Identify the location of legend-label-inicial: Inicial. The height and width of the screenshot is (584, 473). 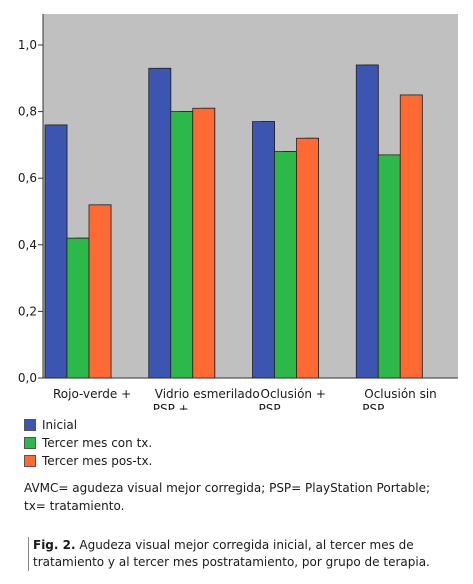
(60, 425).